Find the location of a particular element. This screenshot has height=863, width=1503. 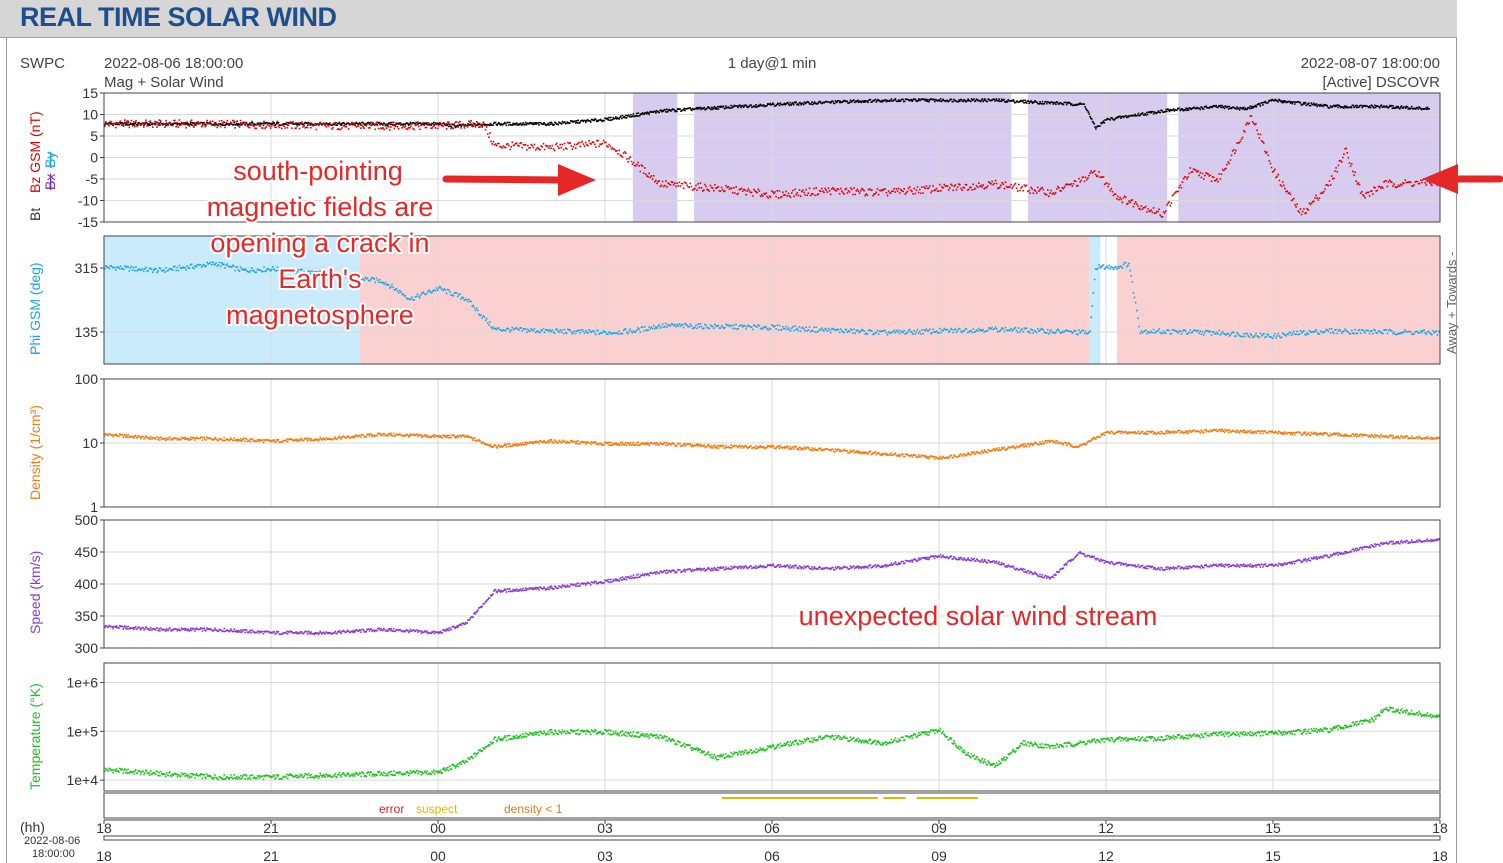

right-arrow is located at coordinates (1462, 179).